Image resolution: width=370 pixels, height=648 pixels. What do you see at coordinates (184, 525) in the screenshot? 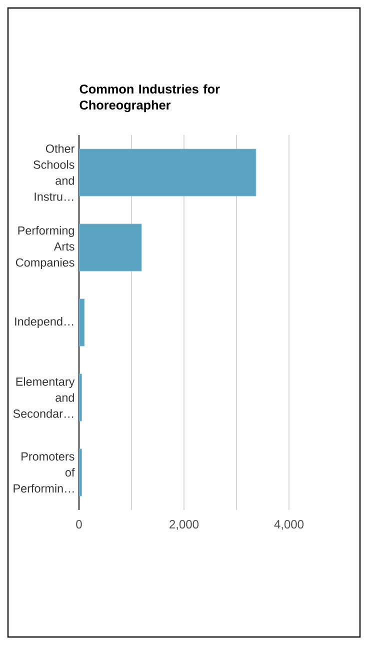
I see `x-tick-label: 2,000` at bounding box center [184, 525].